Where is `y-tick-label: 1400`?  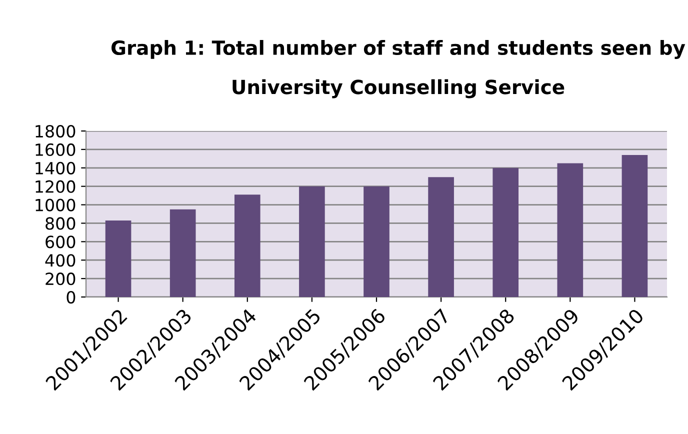 y-tick-label: 1400 is located at coordinates (56, 168).